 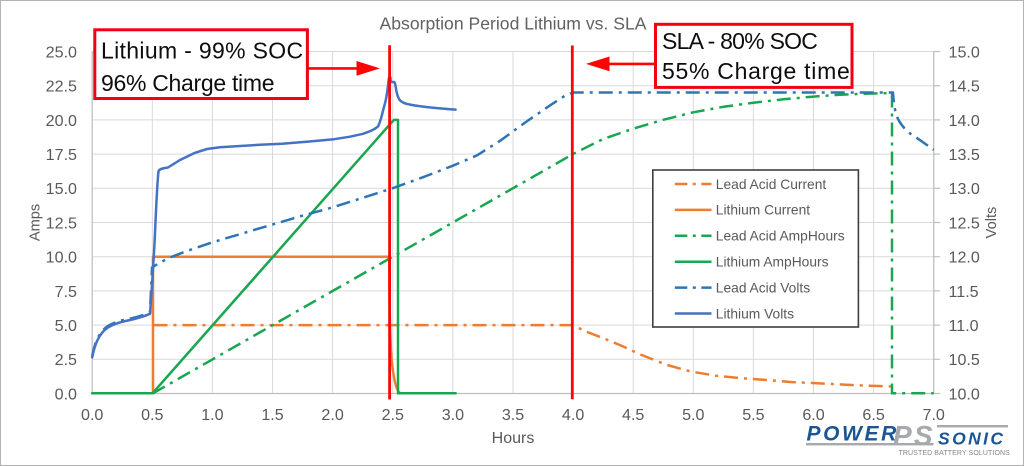 What do you see at coordinates (853, 434) in the screenshot?
I see `svg-text: POWER` at bounding box center [853, 434].